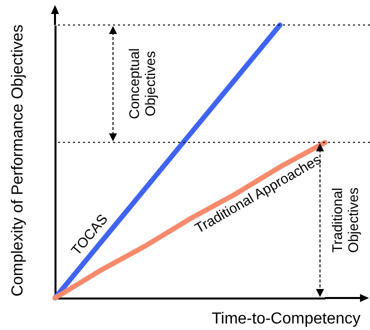 Image resolution: width=370 pixels, height=330 pixels. What do you see at coordinates (345, 220) in the screenshot?
I see `annotation: Traditional Objectives` at bounding box center [345, 220].